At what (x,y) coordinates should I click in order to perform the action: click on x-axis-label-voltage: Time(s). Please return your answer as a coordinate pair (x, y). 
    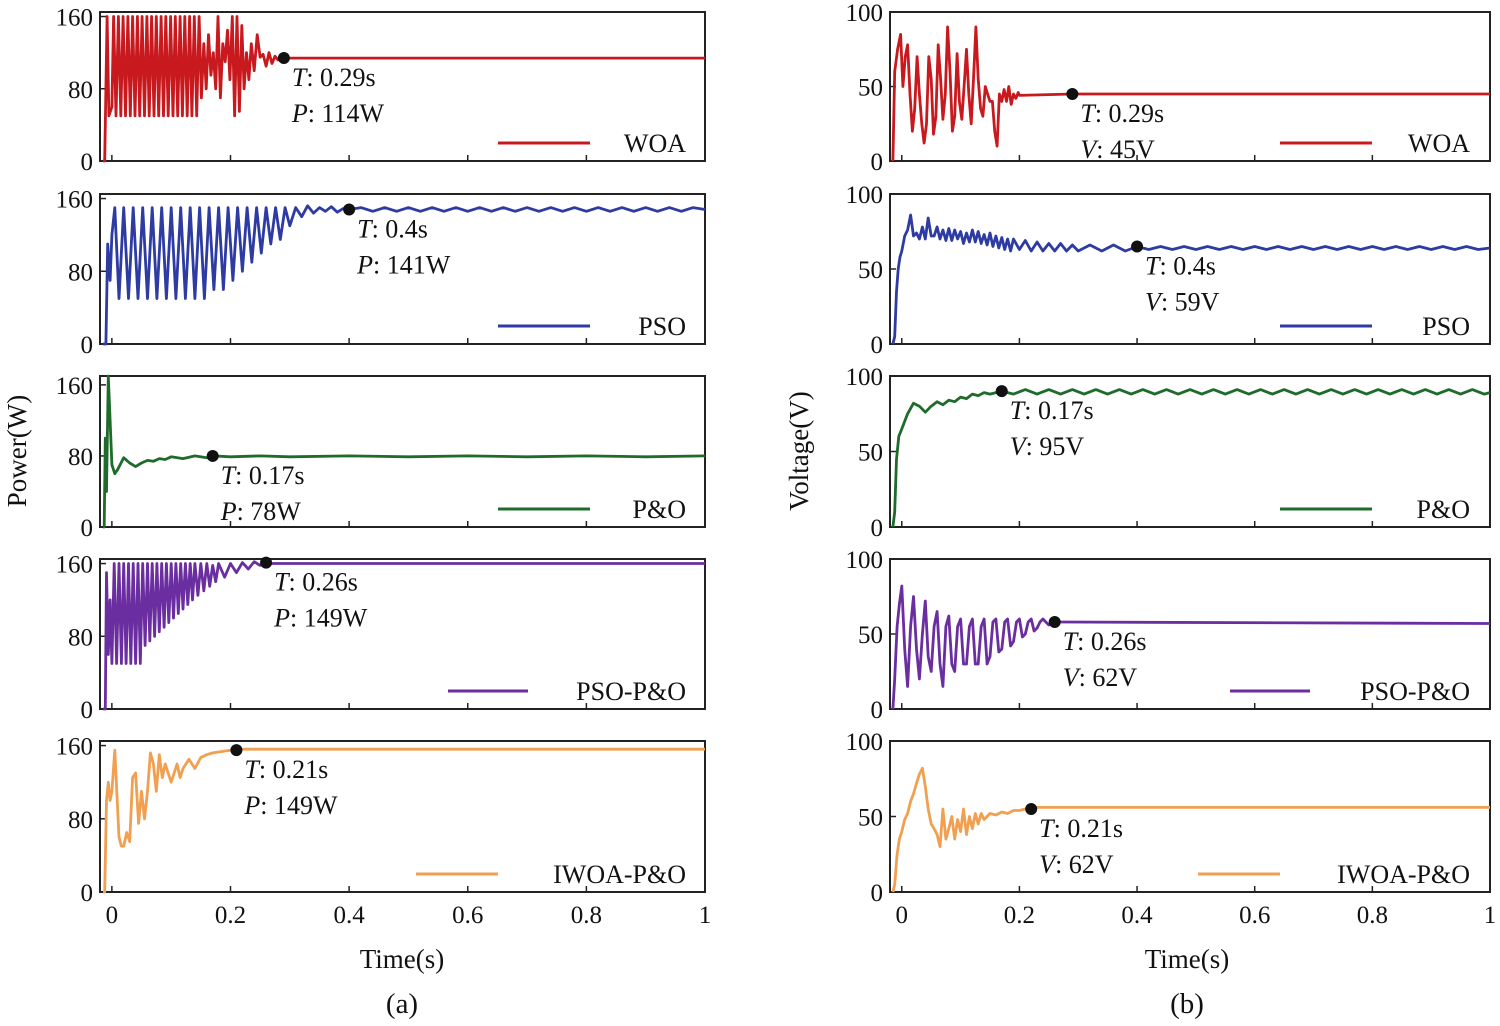
    Looking at the image, I should click on (1187, 959).